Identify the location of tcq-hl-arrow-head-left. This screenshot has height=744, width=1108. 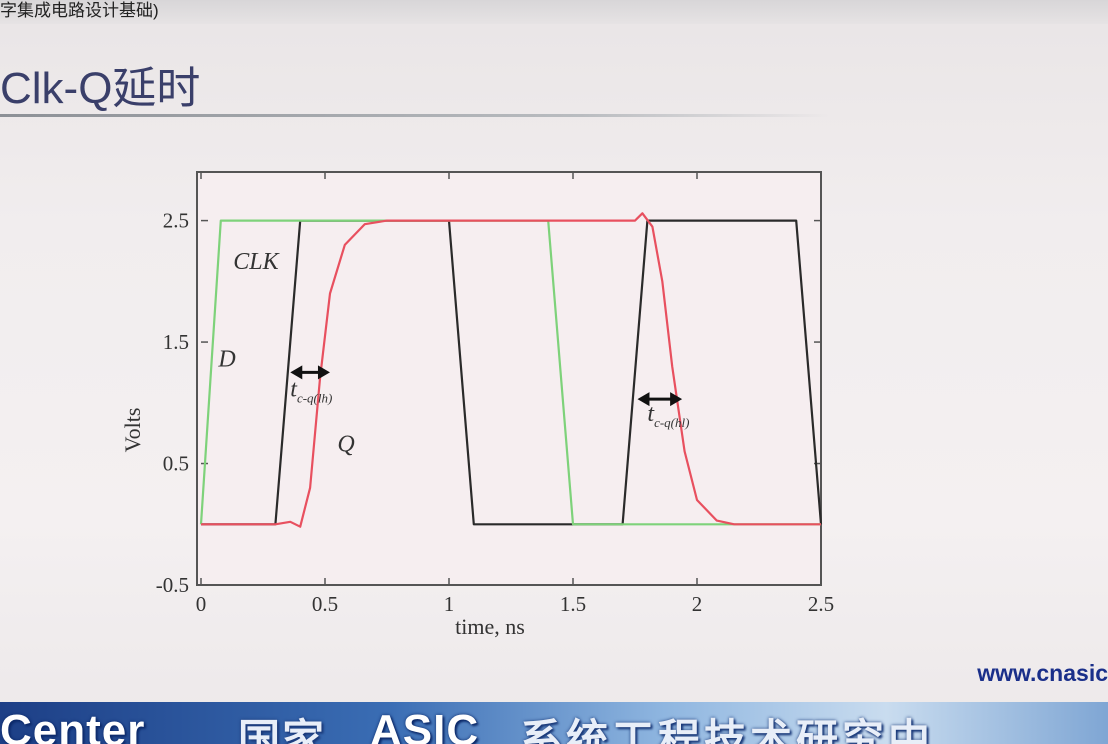
(643, 399).